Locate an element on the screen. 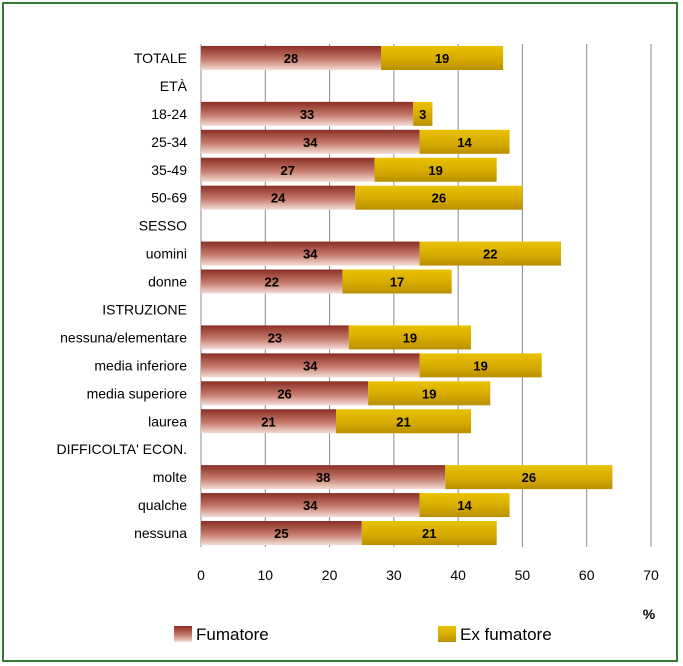 The width and height of the screenshot is (683, 666). x-tick-label: 60 is located at coordinates (587, 575).